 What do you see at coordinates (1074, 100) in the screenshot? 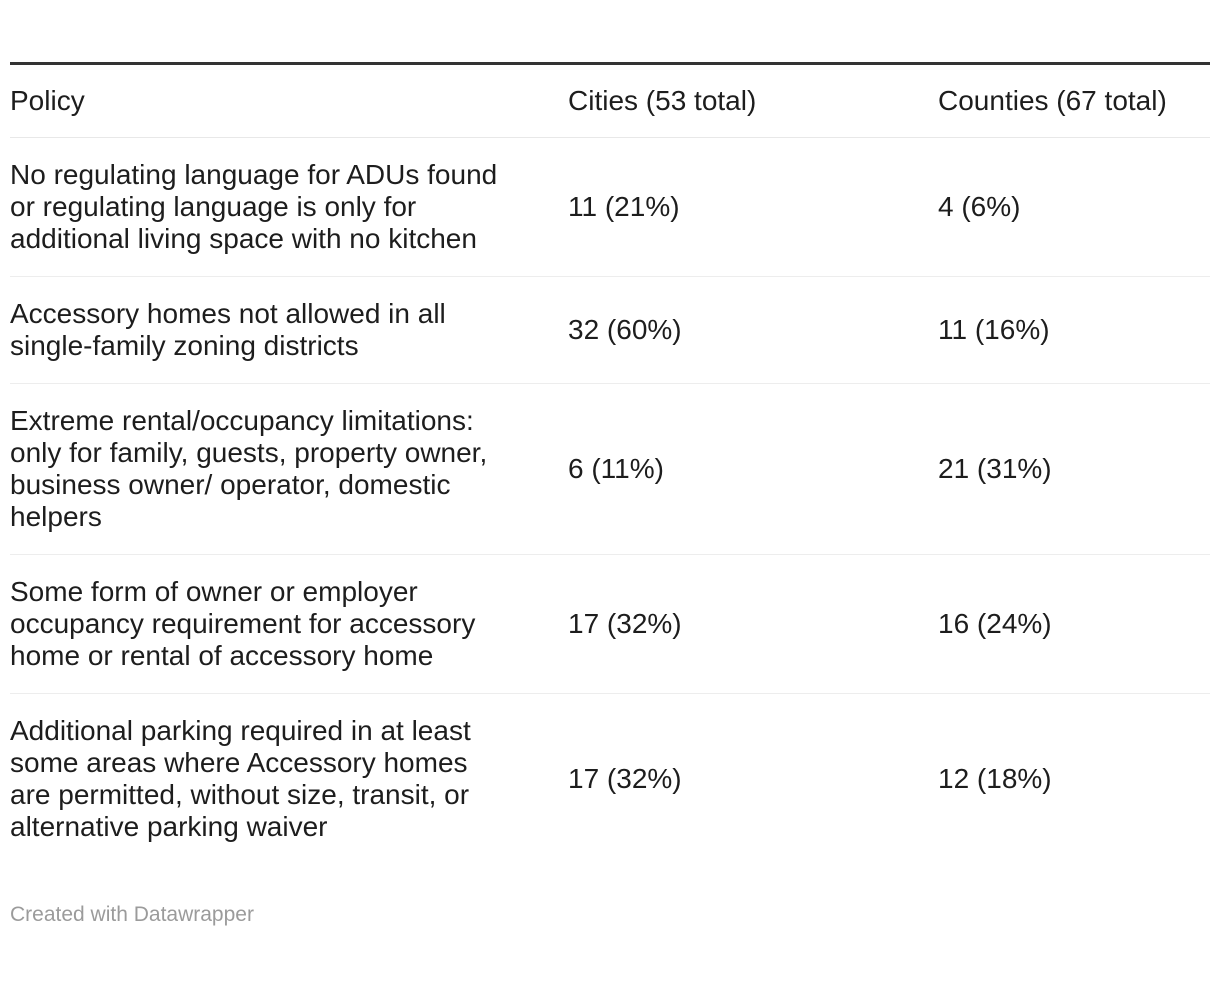
I see `column-header-counties: Counties (67 total)` at bounding box center [1074, 100].